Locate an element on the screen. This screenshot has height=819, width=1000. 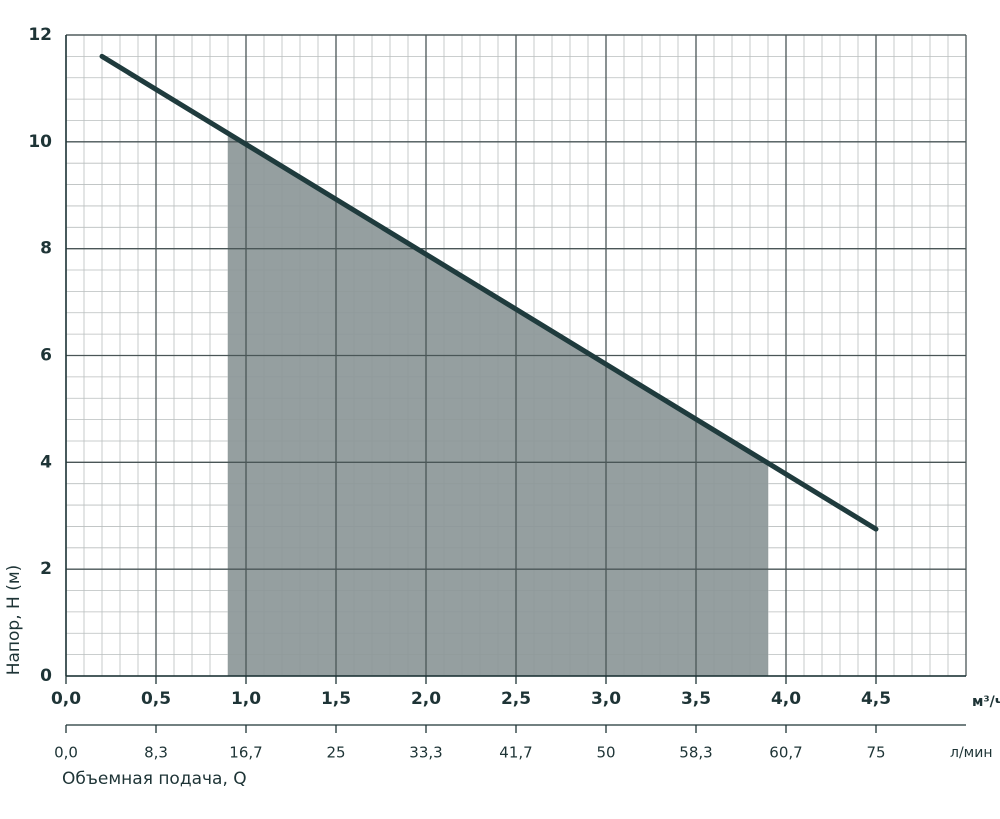
x-axis-label: Объемная подача, Q is located at coordinates (154, 779).